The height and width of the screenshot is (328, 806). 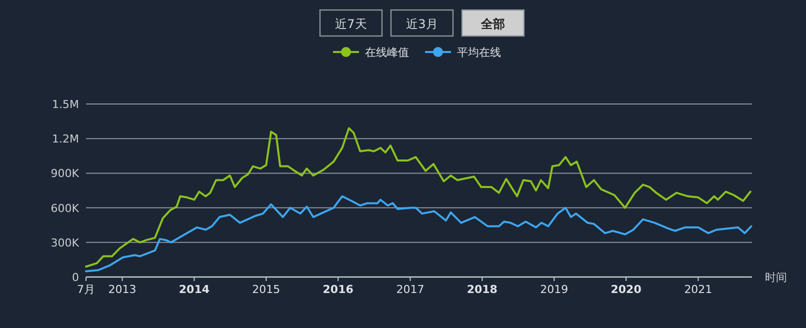 I want to click on x-tick-label: 2013, so click(x=122, y=289).